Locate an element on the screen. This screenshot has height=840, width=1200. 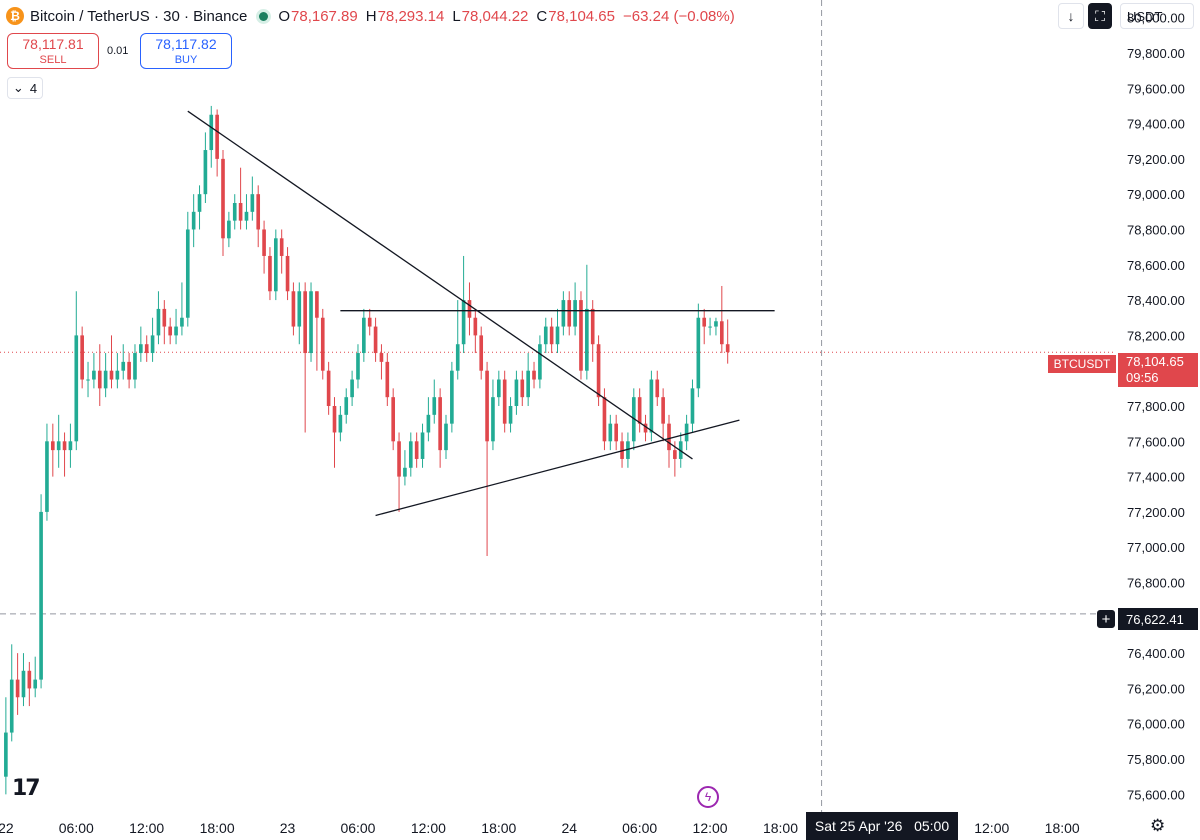
trendline is located at coordinates (557, 468).